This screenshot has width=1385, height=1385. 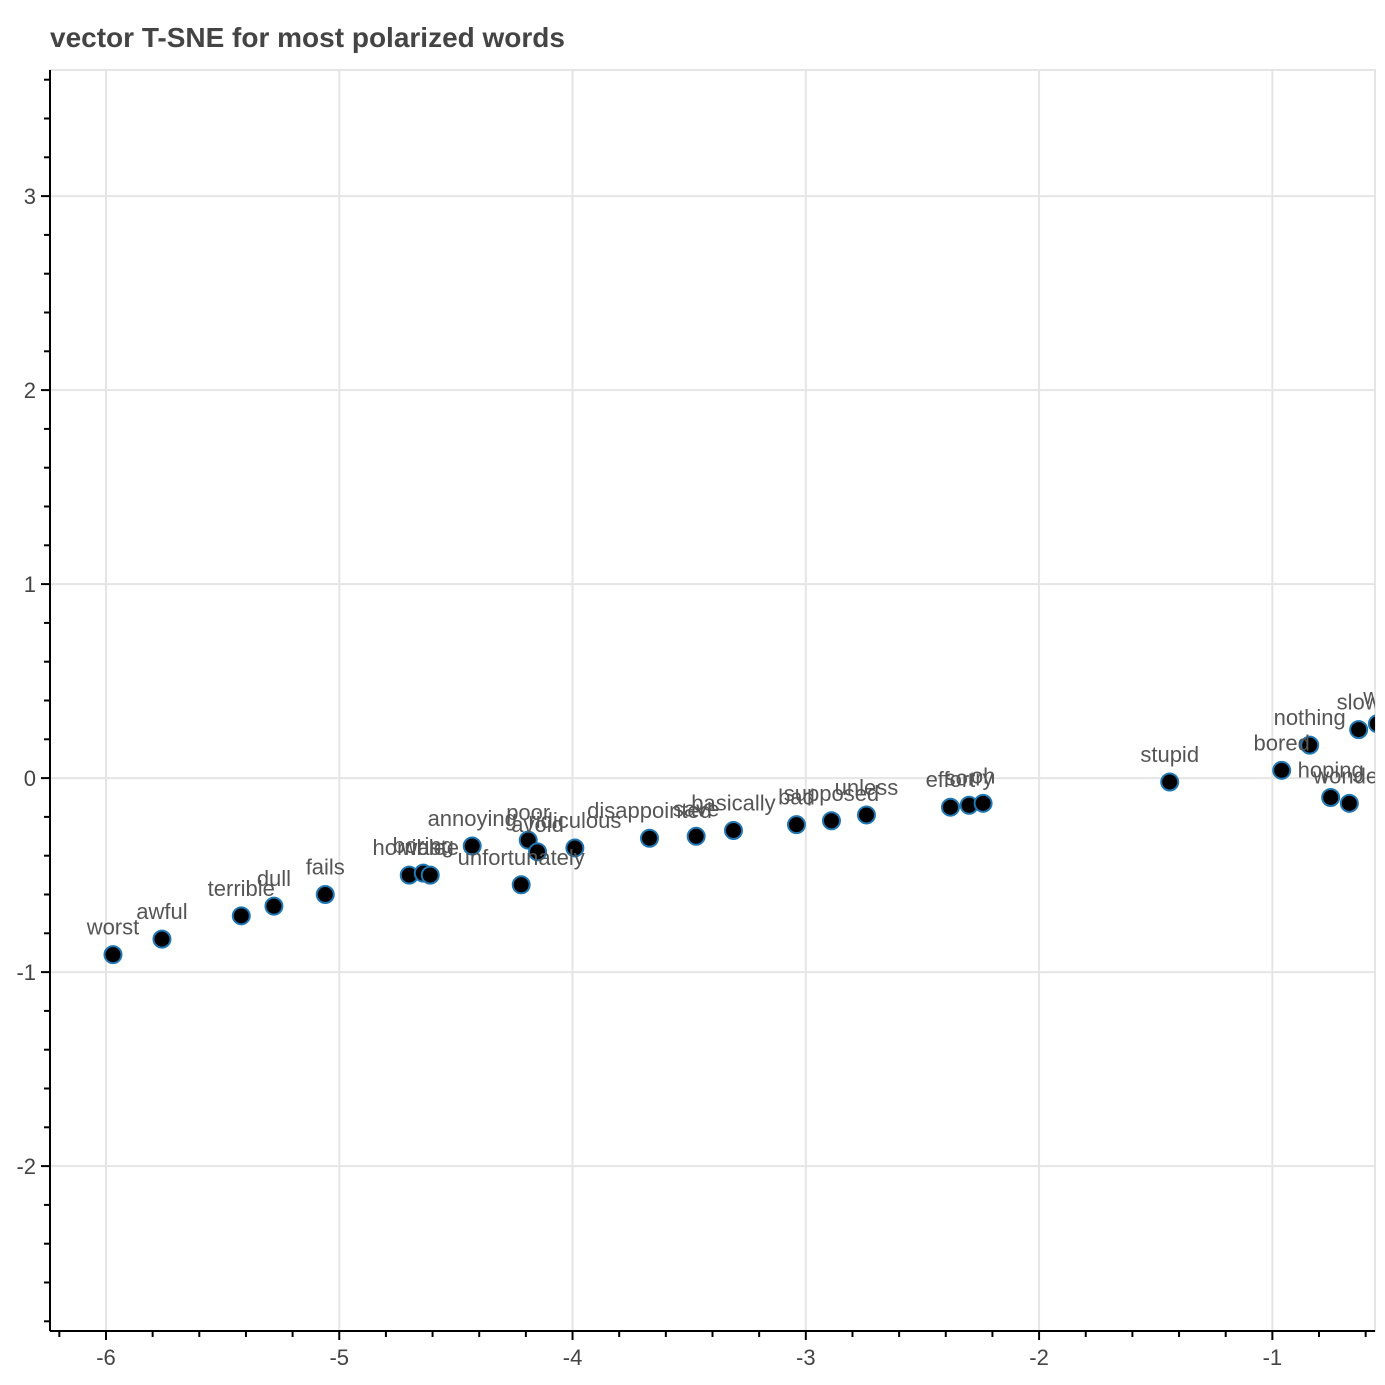 I want to click on y-tick-label: -2, so click(x=26, y=1166).